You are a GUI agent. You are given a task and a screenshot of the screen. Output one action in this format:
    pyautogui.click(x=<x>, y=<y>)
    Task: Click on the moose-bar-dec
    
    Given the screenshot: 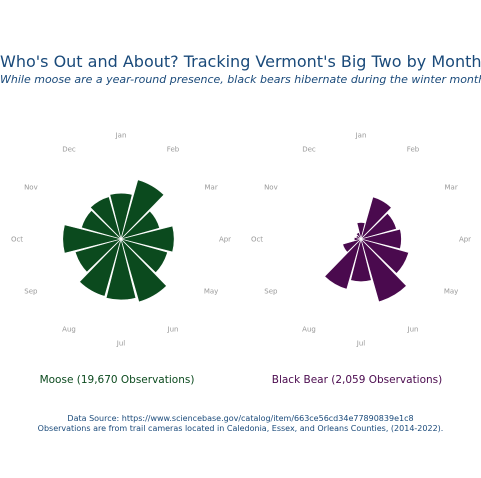 What is the action you would take?
    pyautogui.click(x=105, y=218)
    